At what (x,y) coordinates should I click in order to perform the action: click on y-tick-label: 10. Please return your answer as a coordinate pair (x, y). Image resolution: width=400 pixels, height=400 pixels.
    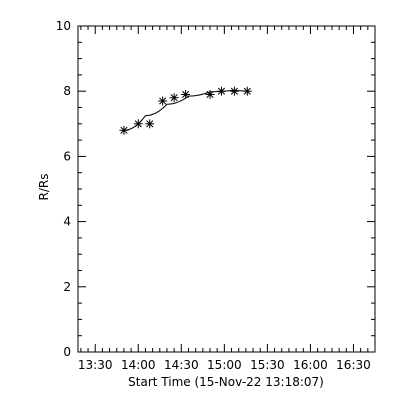
    Looking at the image, I should click on (63, 26).